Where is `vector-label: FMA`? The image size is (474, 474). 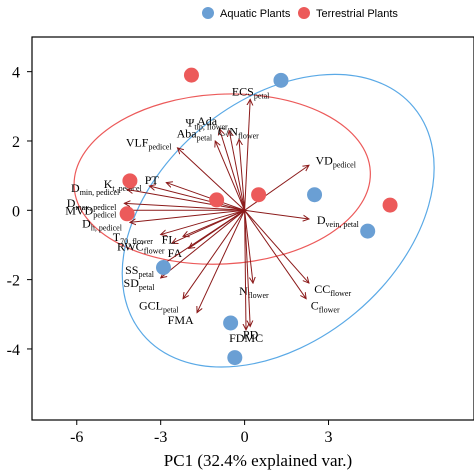 vector-label: FMA is located at coordinates (181, 320).